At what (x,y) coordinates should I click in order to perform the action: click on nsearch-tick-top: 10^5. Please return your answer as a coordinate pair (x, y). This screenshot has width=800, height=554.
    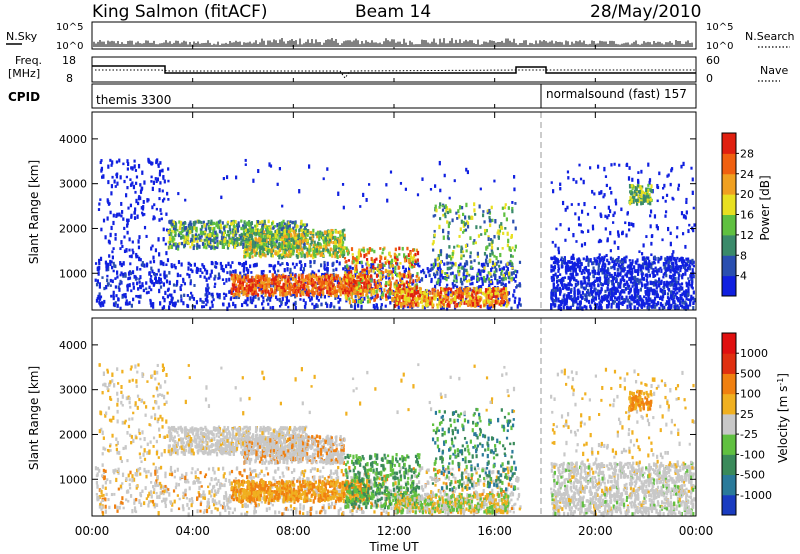
    Looking at the image, I should click on (719, 27).